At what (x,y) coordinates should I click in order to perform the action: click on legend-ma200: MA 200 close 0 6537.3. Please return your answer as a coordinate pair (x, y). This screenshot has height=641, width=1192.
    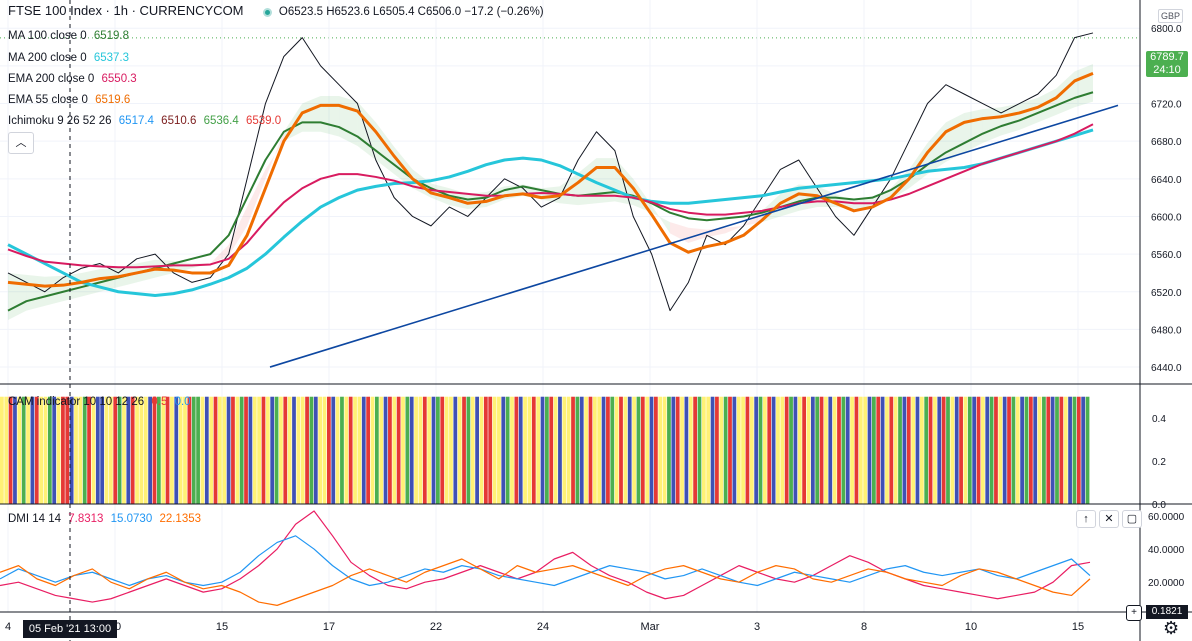
    Looking at the image, I should click on (70, 58).